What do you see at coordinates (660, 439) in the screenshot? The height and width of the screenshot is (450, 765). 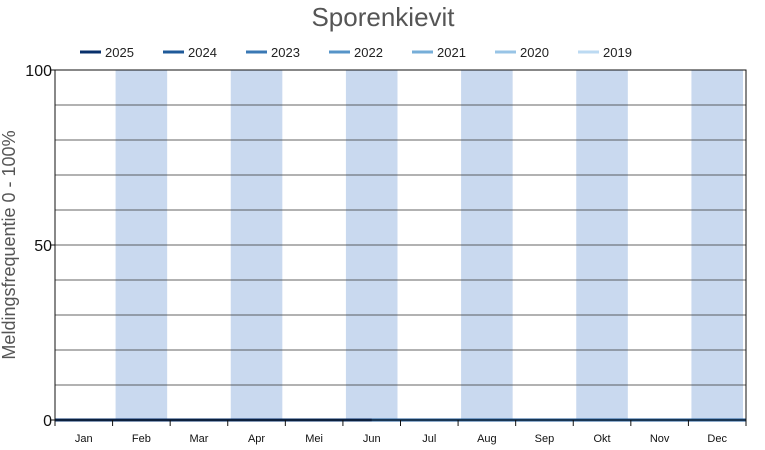 I see `x-tick-label-nov: Nov` at bounding box center [660, 439].